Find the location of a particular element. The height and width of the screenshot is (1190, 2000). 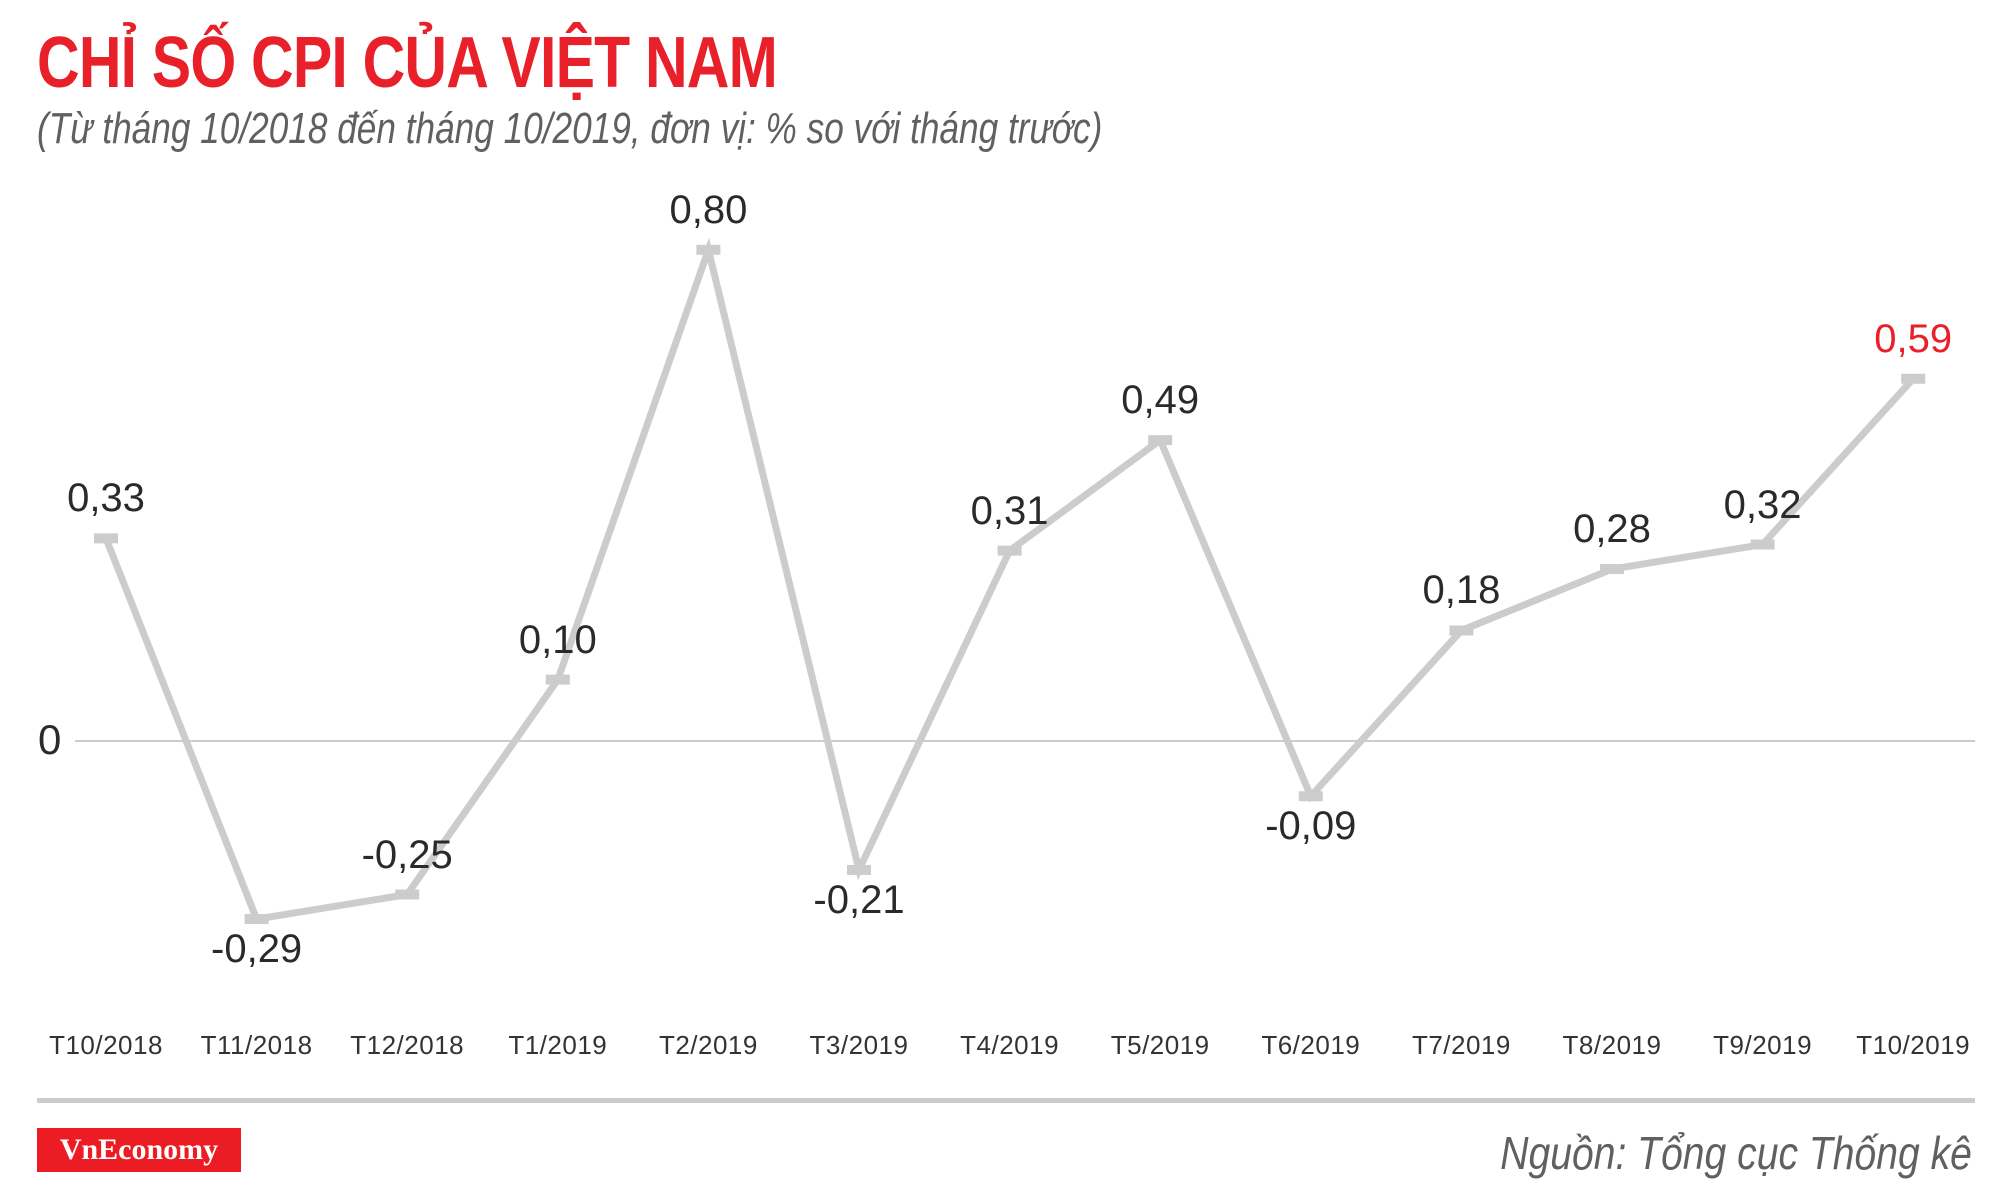

data-label: -0,25 is located at coordinates (407, 854).